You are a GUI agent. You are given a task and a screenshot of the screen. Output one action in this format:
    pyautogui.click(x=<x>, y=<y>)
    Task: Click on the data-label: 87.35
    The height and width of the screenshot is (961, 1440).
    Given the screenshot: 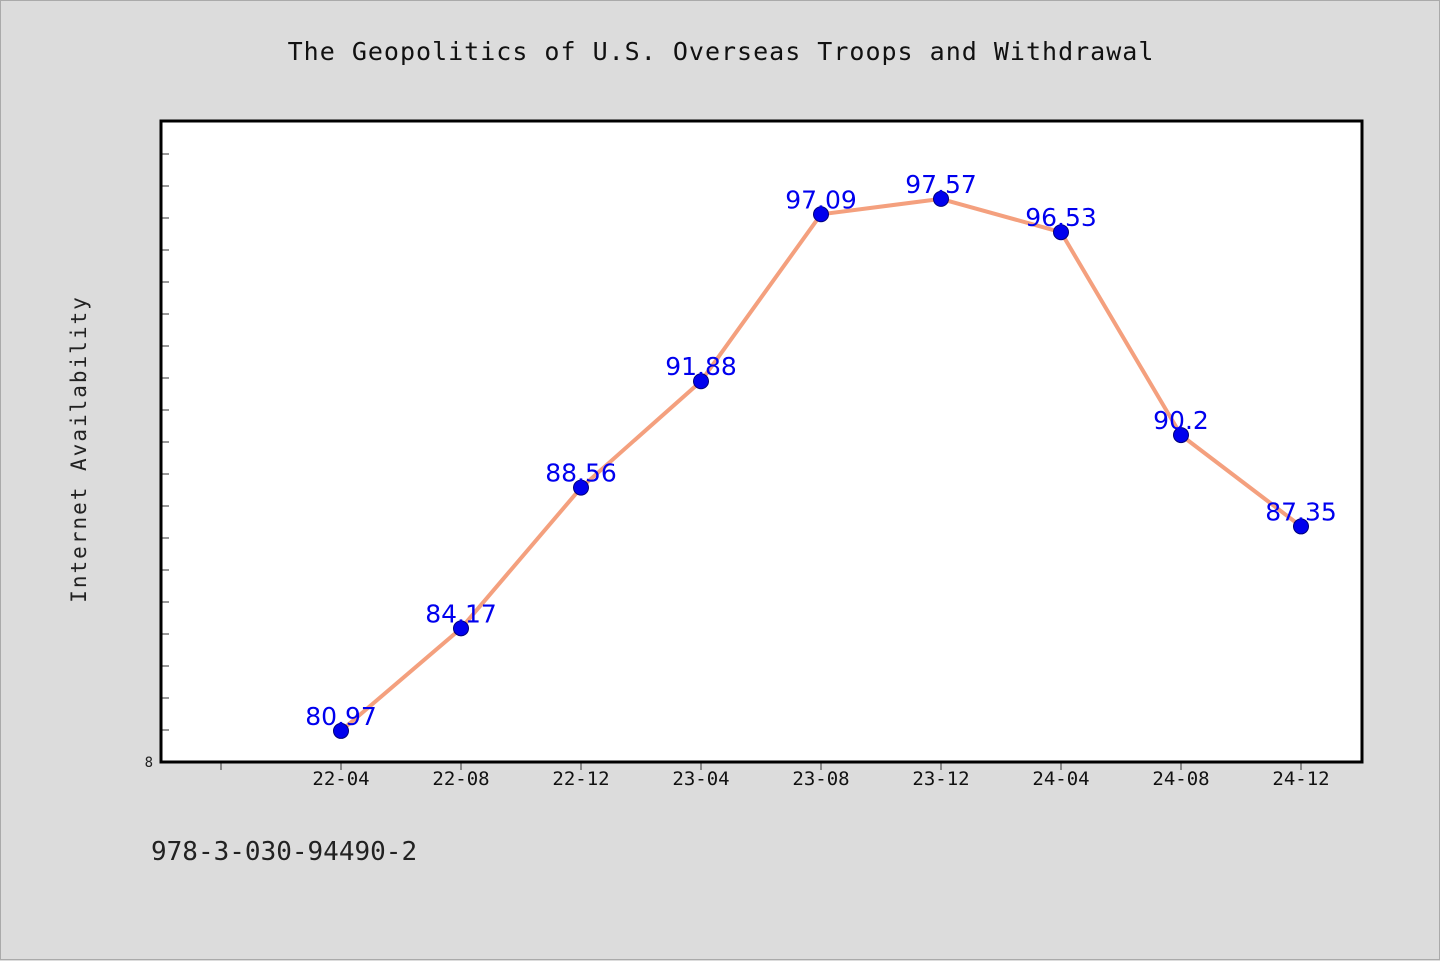 What is the action you would take?
    pyautogui.click(x=1301, y=511)
    